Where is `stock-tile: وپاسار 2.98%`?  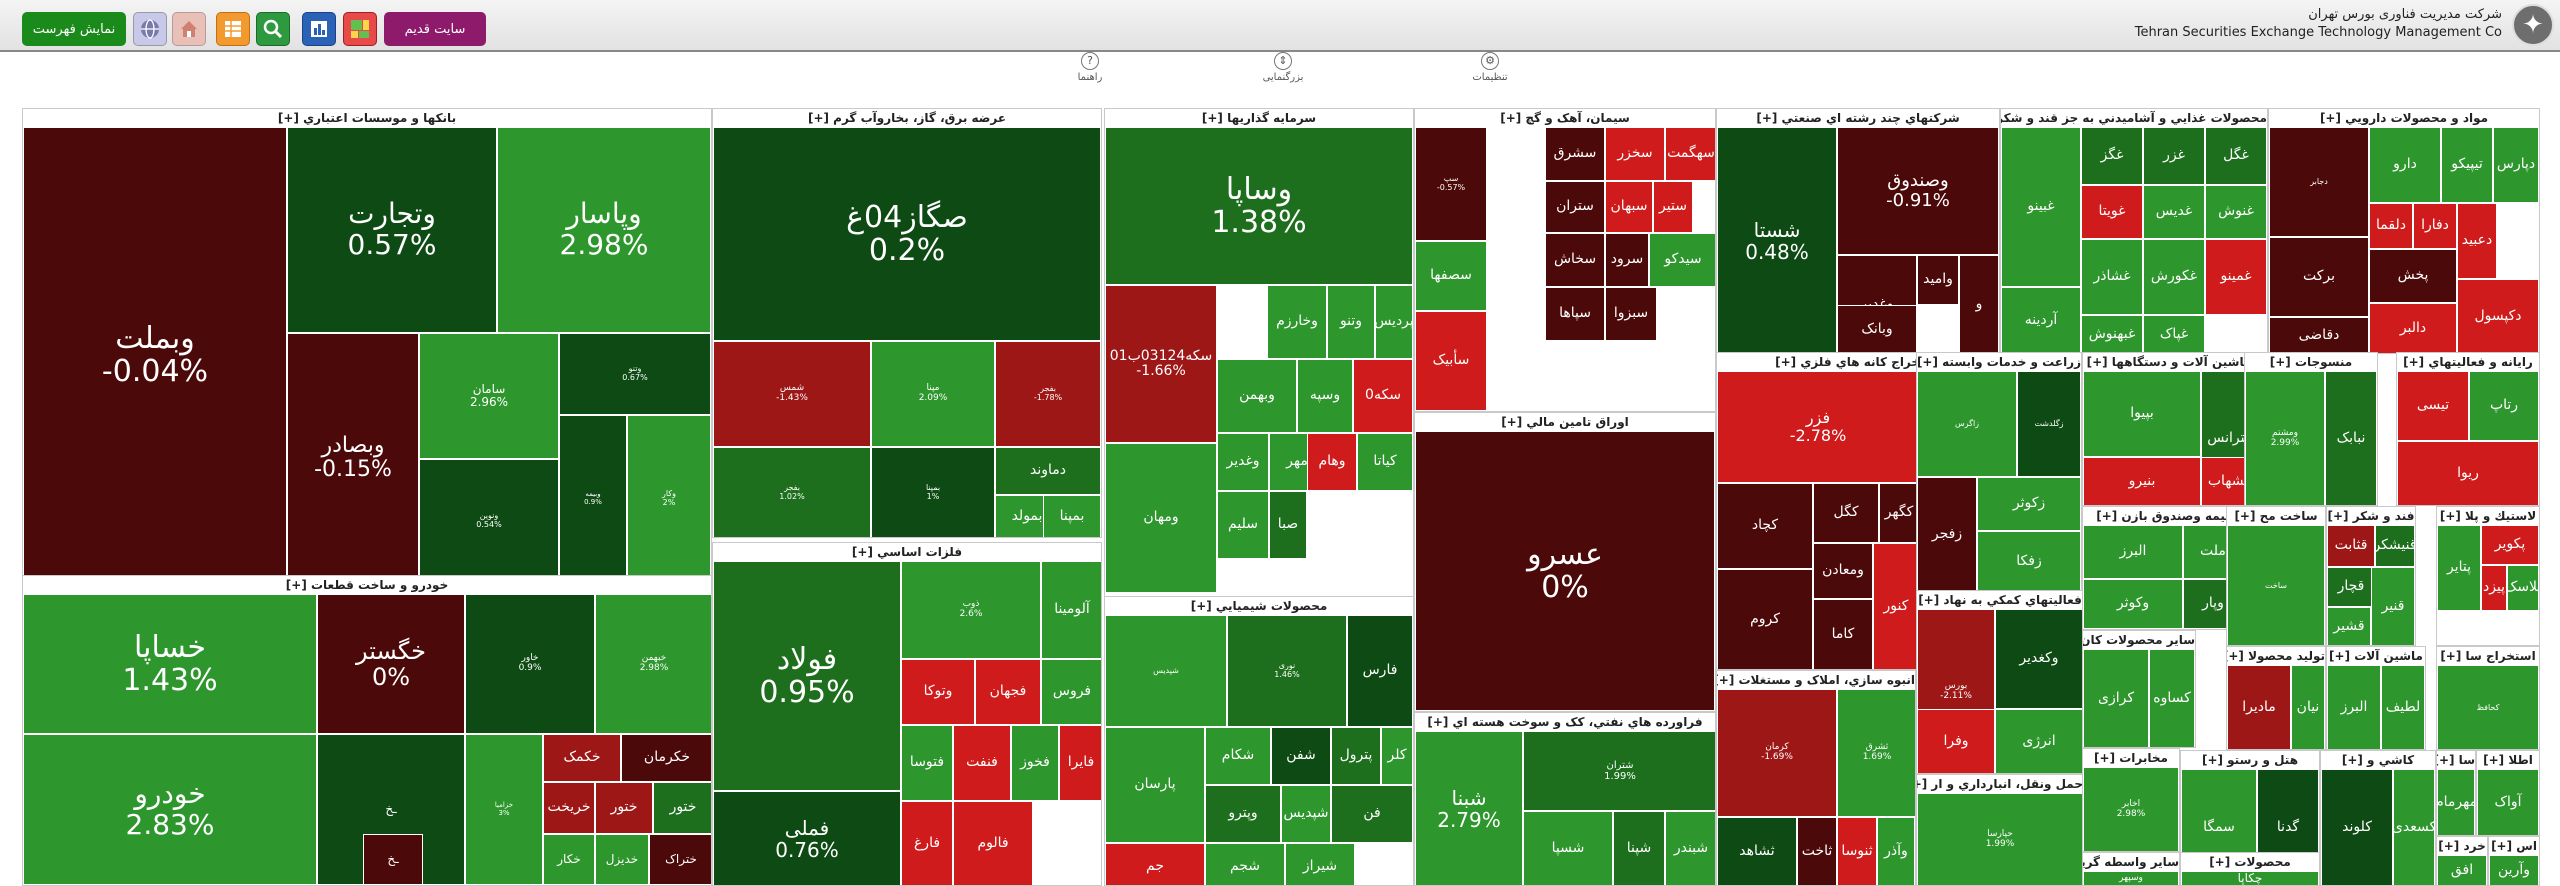 stock-tile: وپاسار 2.98% is located at coordinates (604, 230).